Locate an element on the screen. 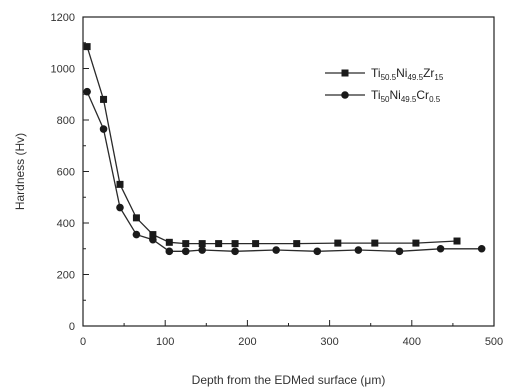  legend-subscript: 0.5 is located at coordinates (435, 99).